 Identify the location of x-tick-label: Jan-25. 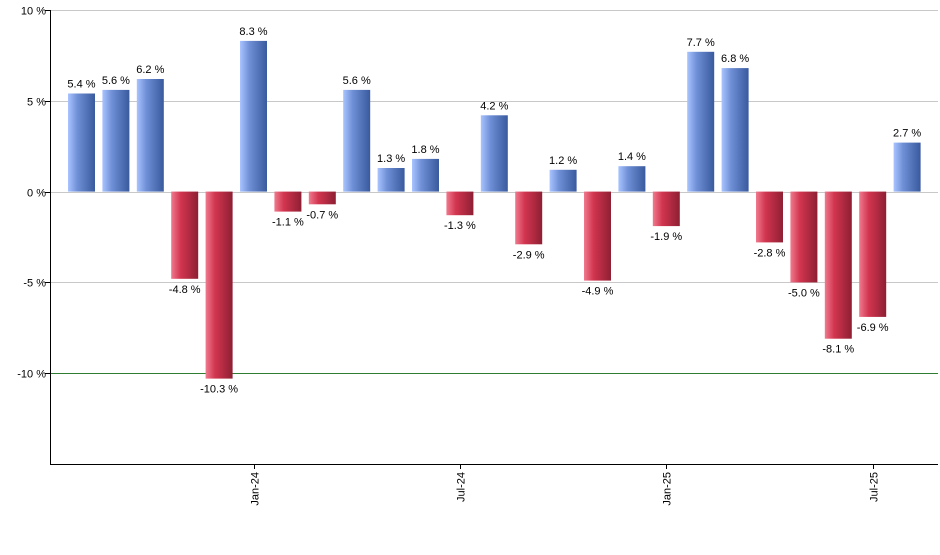
(668, 489).